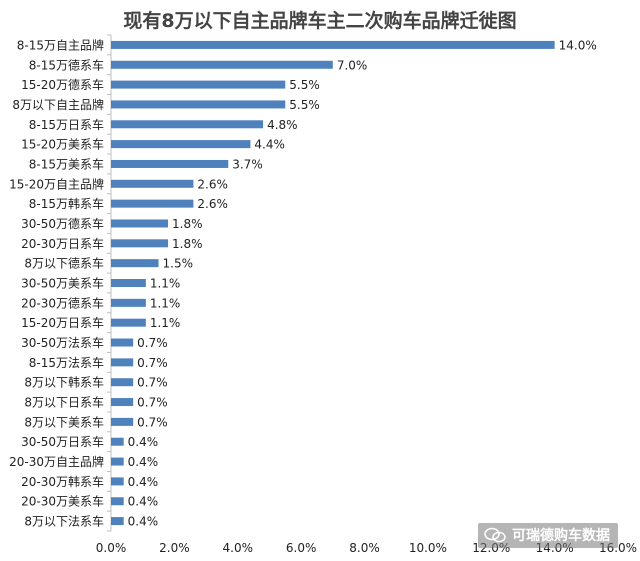 Image resolution: width=640 pixels, height=561 pixels. I want to click on category-label: 20-30万美系车, so click(62, 501).